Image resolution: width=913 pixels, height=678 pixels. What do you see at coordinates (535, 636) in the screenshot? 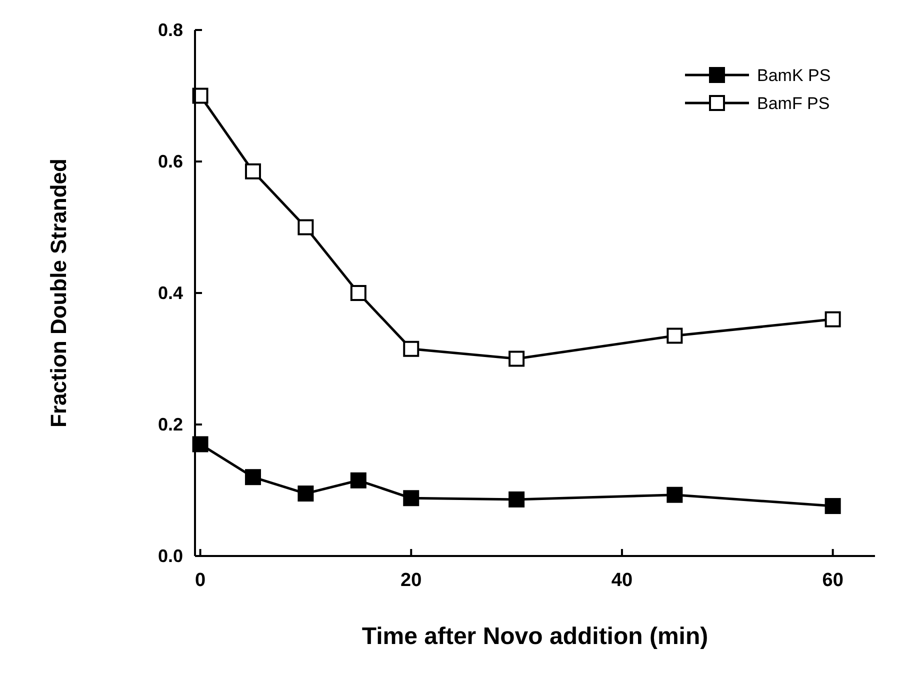
I see `x-axis-title: Time after Novo addition (min)` at bounding box center [535, 636].